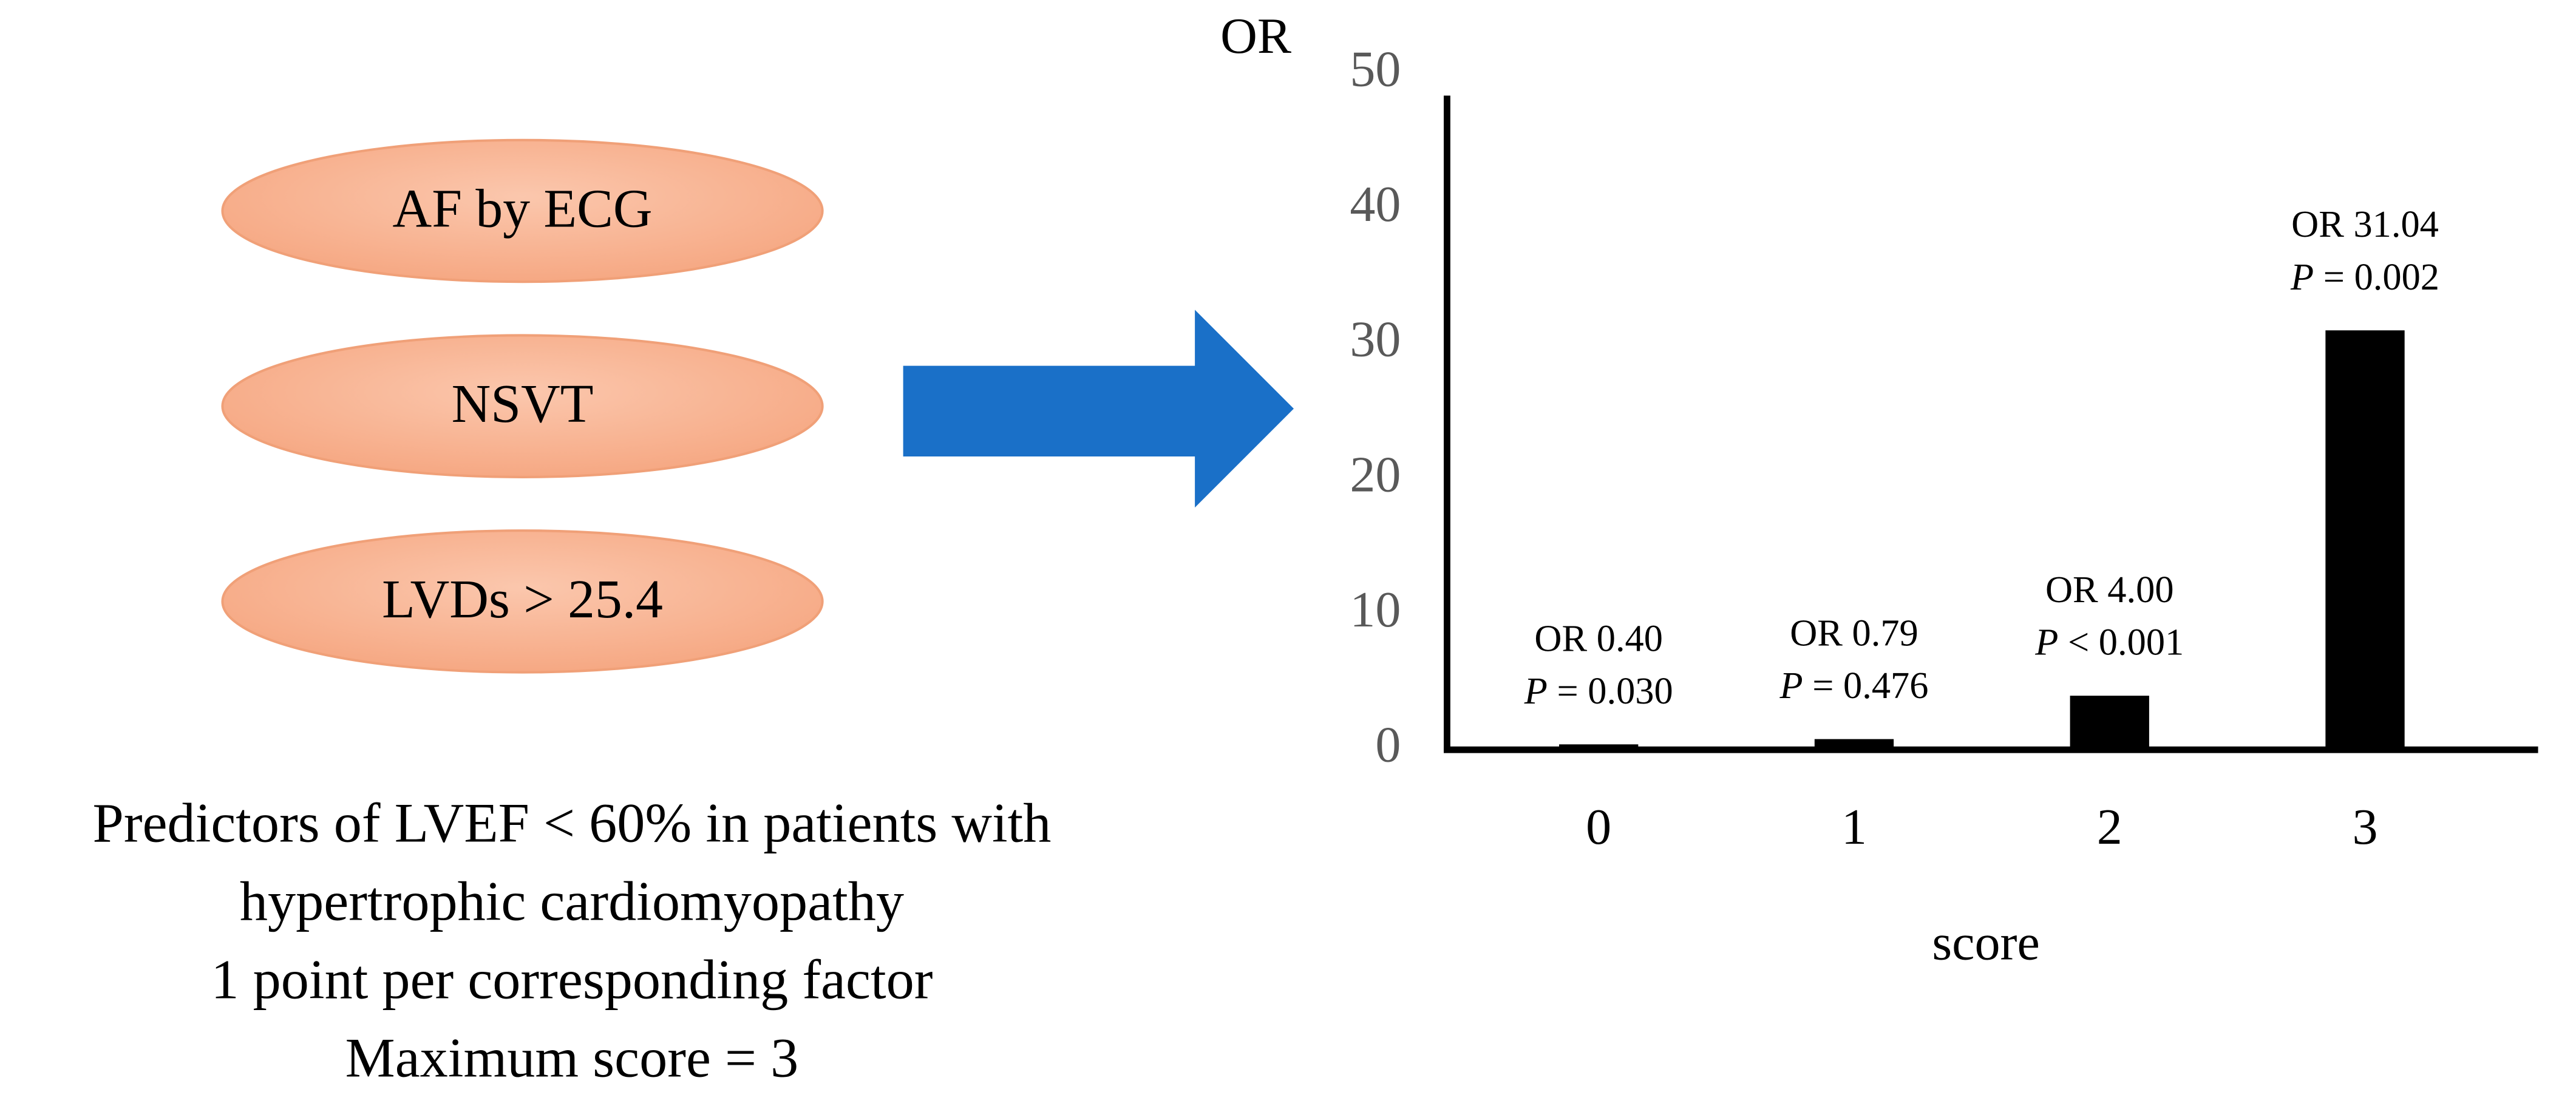 Image resolution: width=2576 pixels, height=1109 pixels. Describe the element at coordinates (2364, 827) in the screenshot. I see `x-tick-label: 3` at that location.